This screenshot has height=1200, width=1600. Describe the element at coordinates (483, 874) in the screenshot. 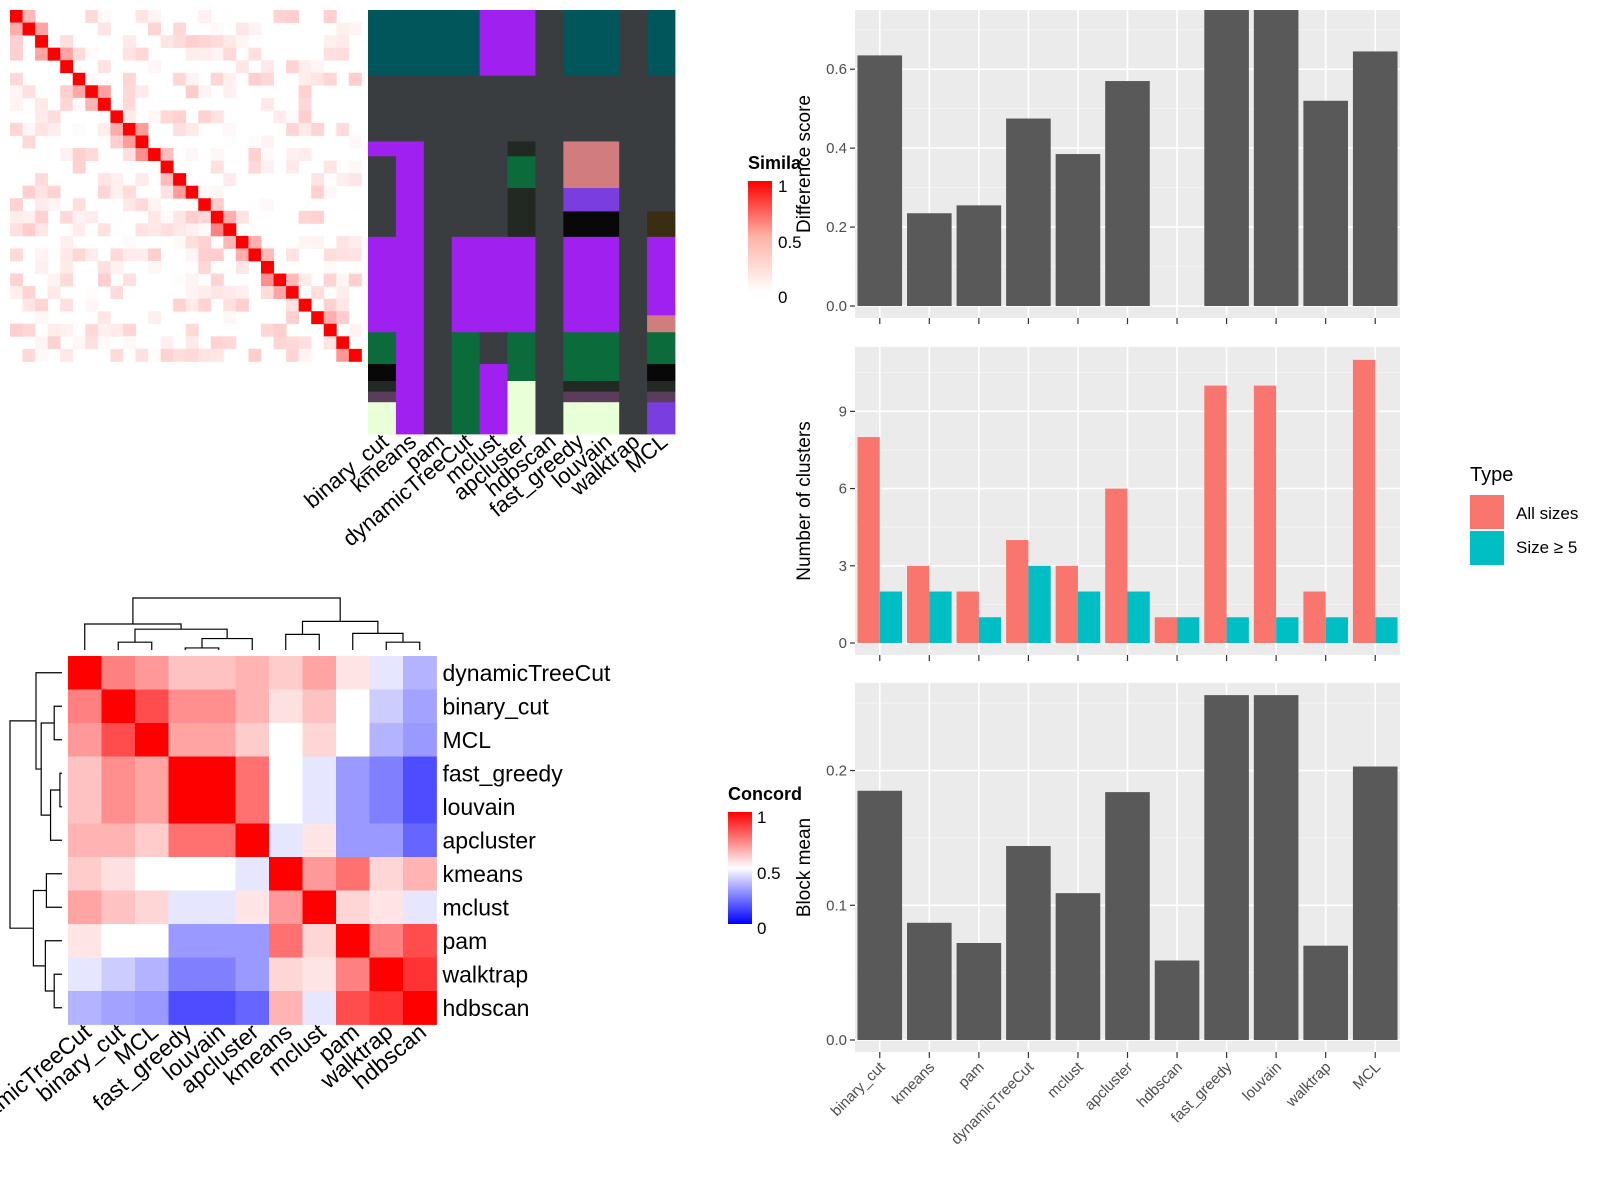

I see `concordance-row-label: kmeans` at that location.